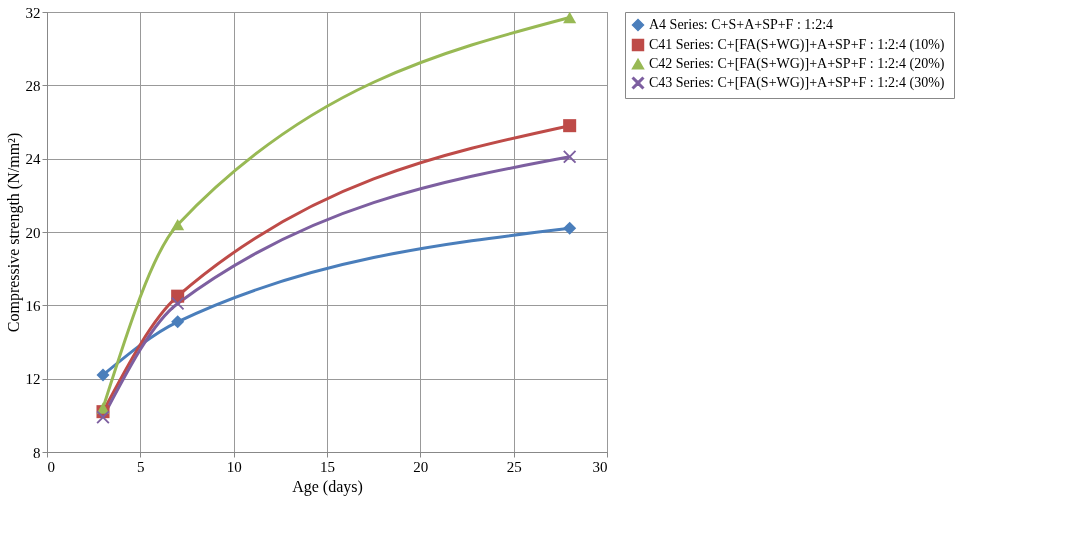  I want to click on x-tick-label: 10, so click(234, 466).